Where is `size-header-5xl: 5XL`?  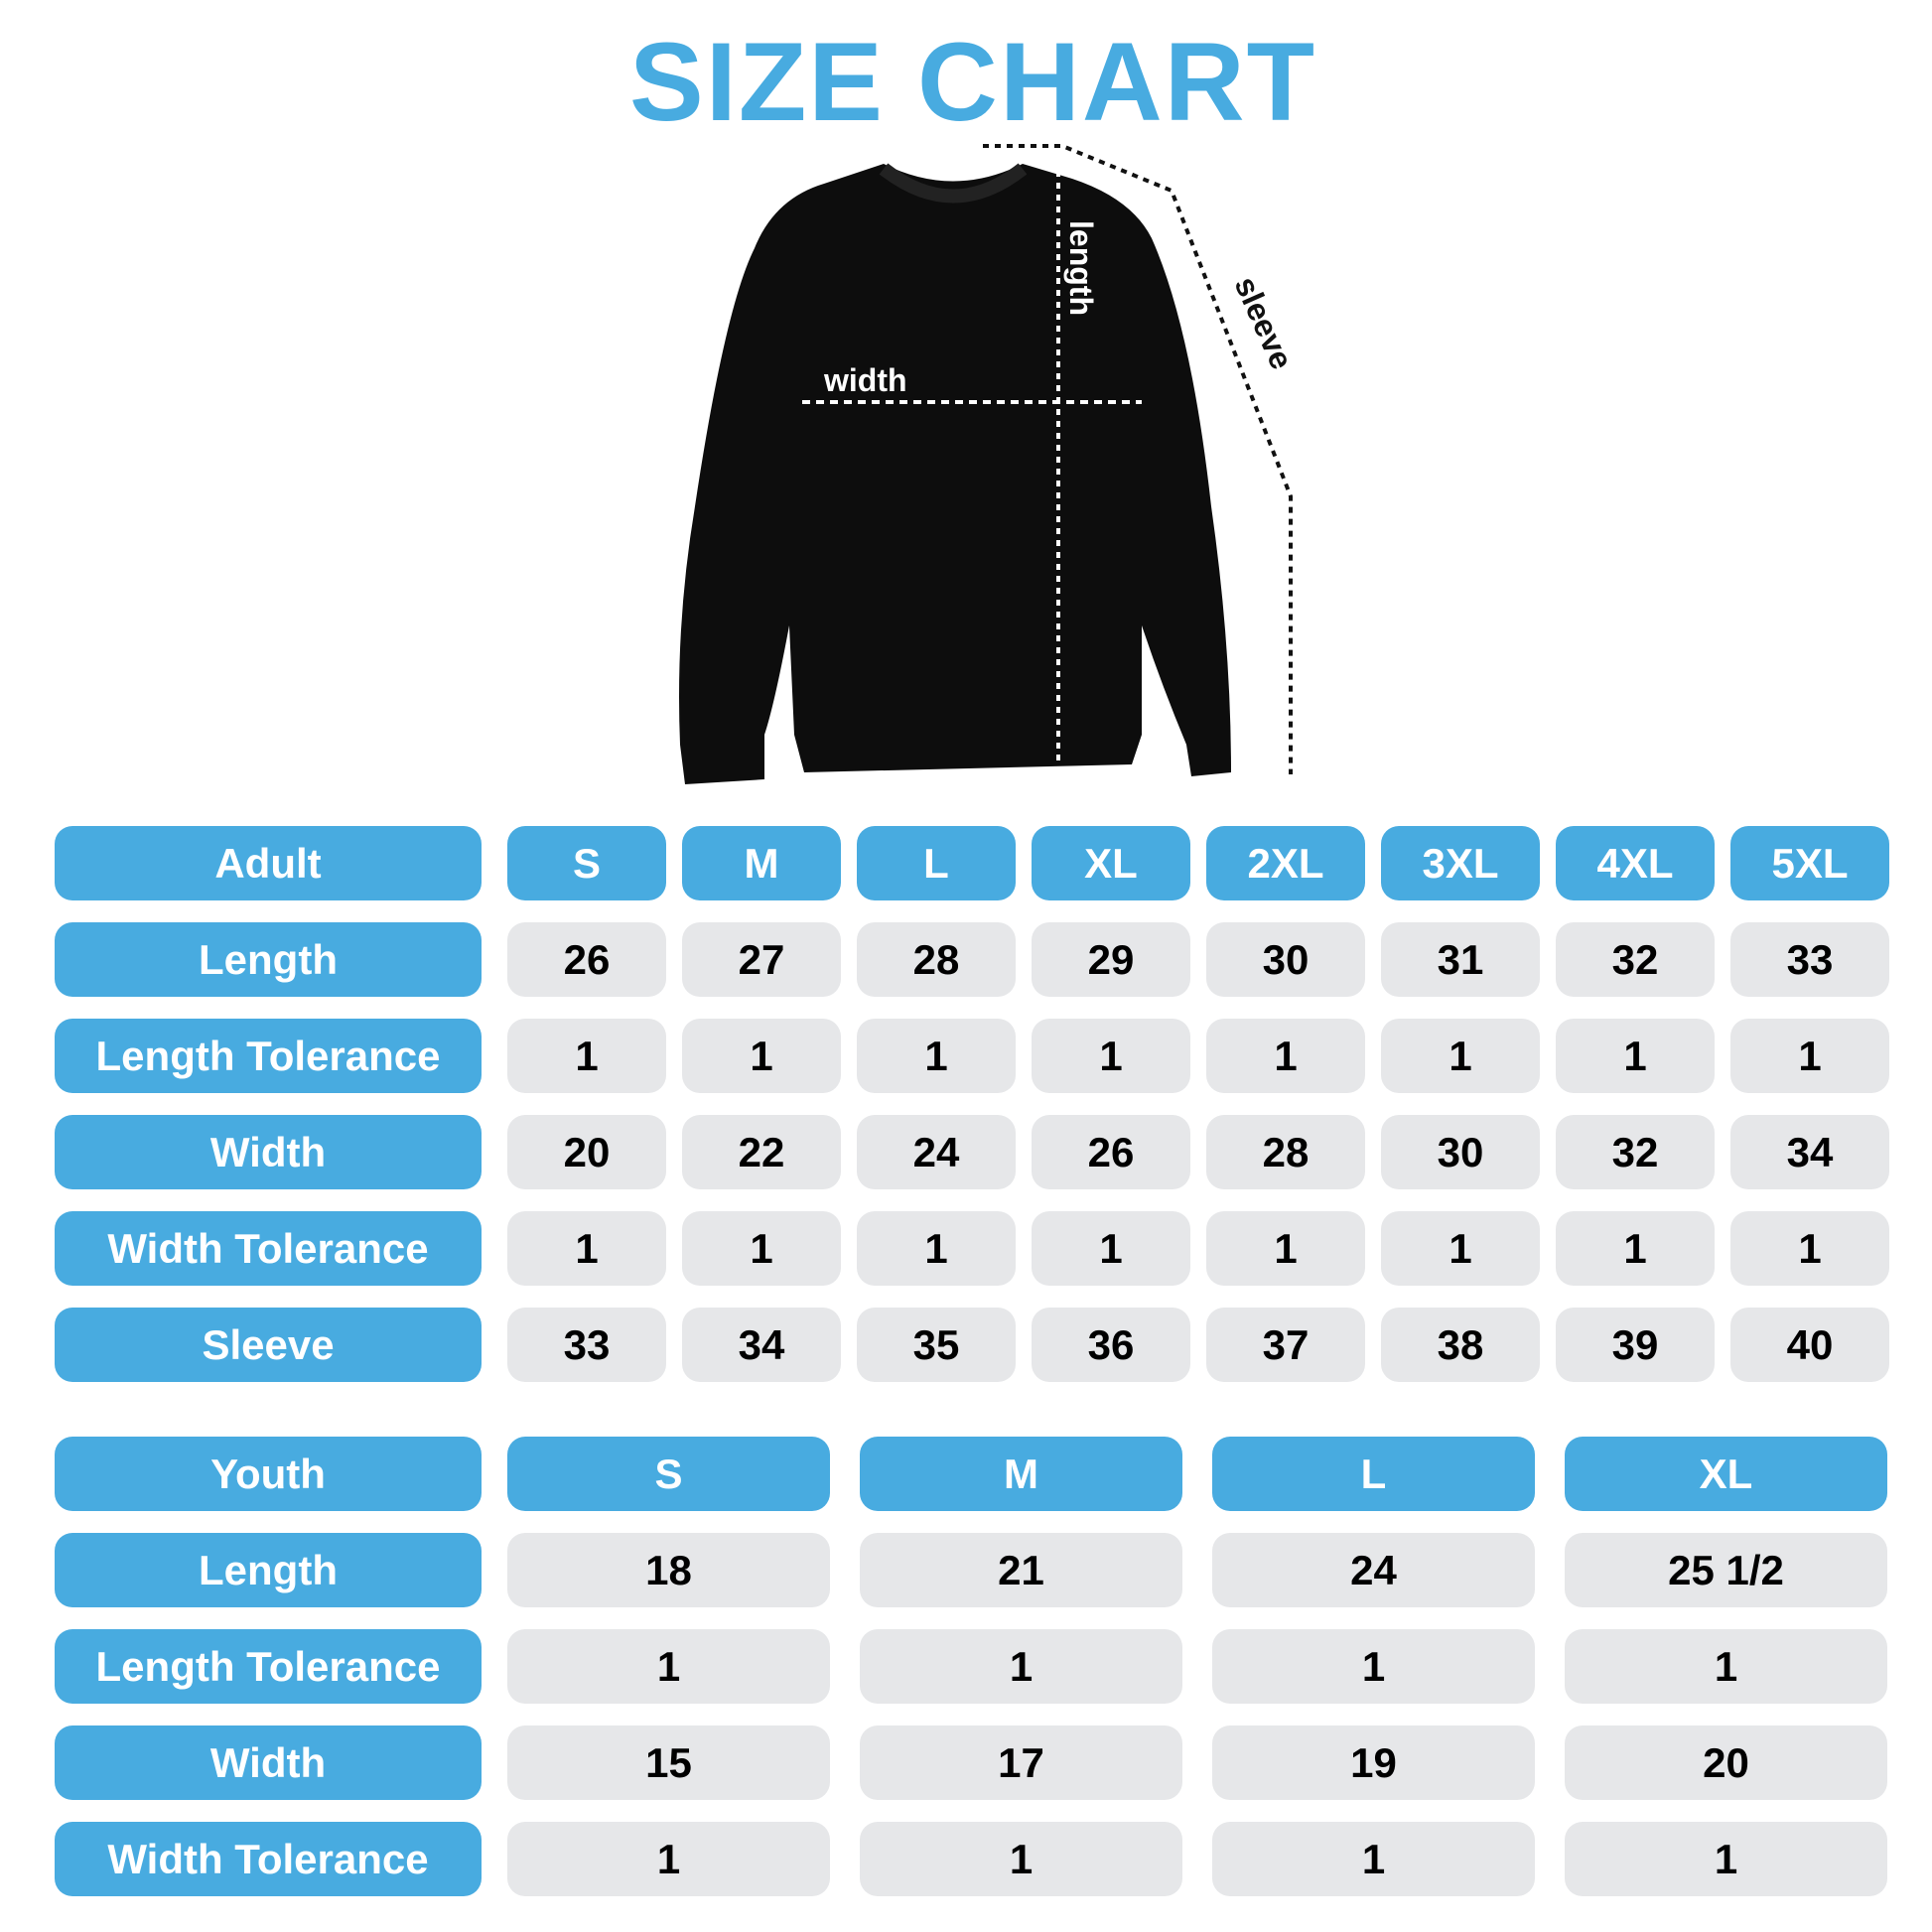 size-header-5xl: 5XL is located at coordinates (1810, 863).